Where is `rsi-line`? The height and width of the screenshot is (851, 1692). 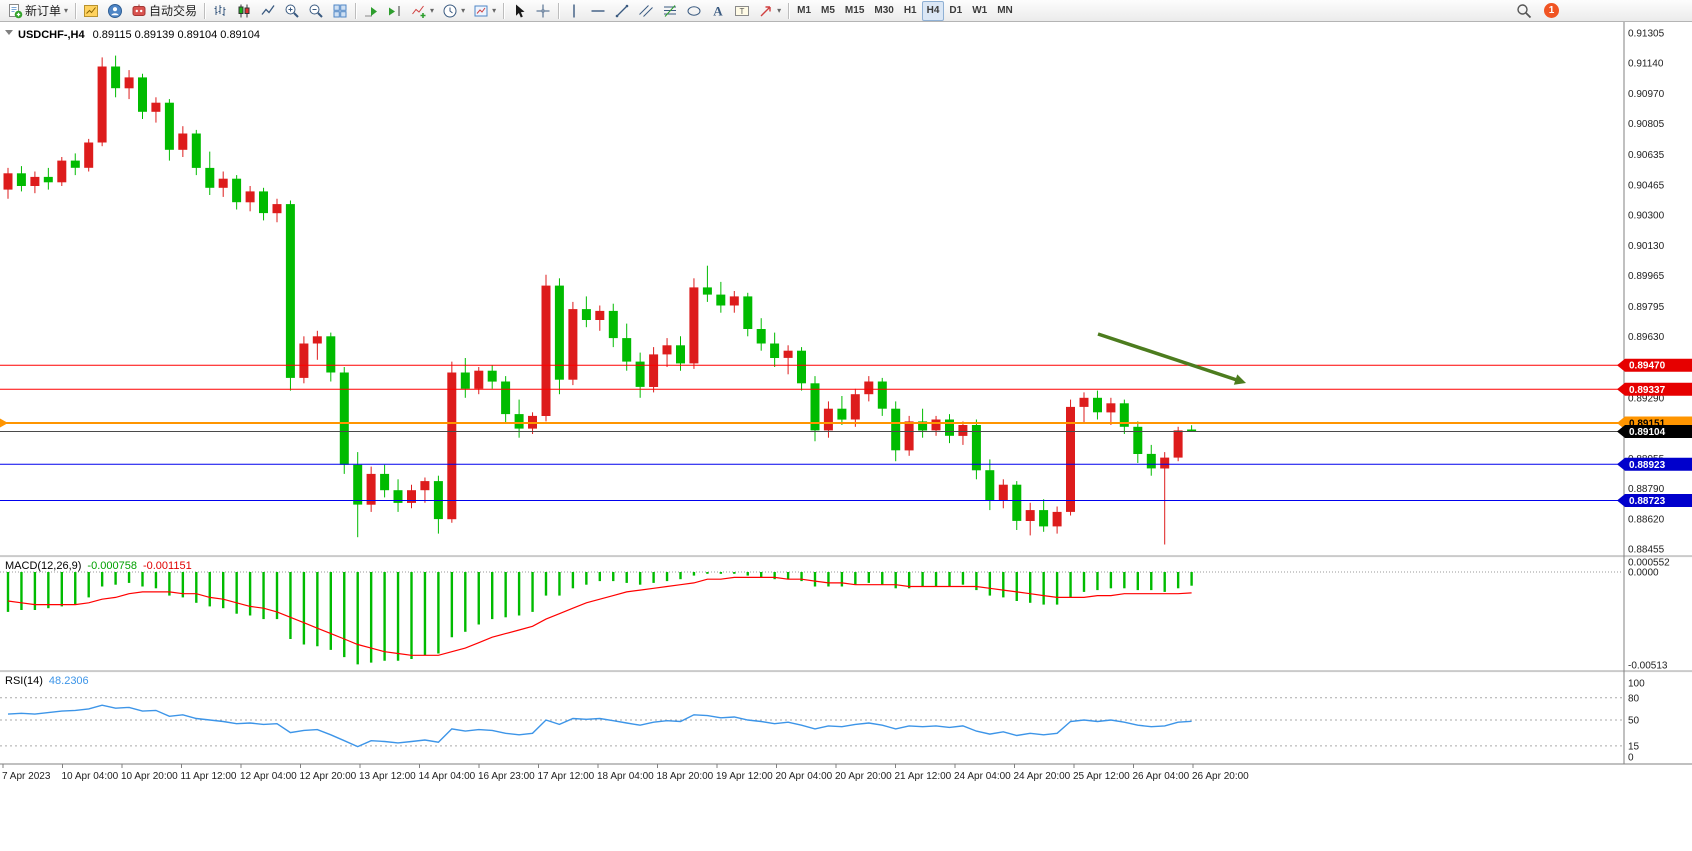 rsi-line is located at coordinates (599, 726).